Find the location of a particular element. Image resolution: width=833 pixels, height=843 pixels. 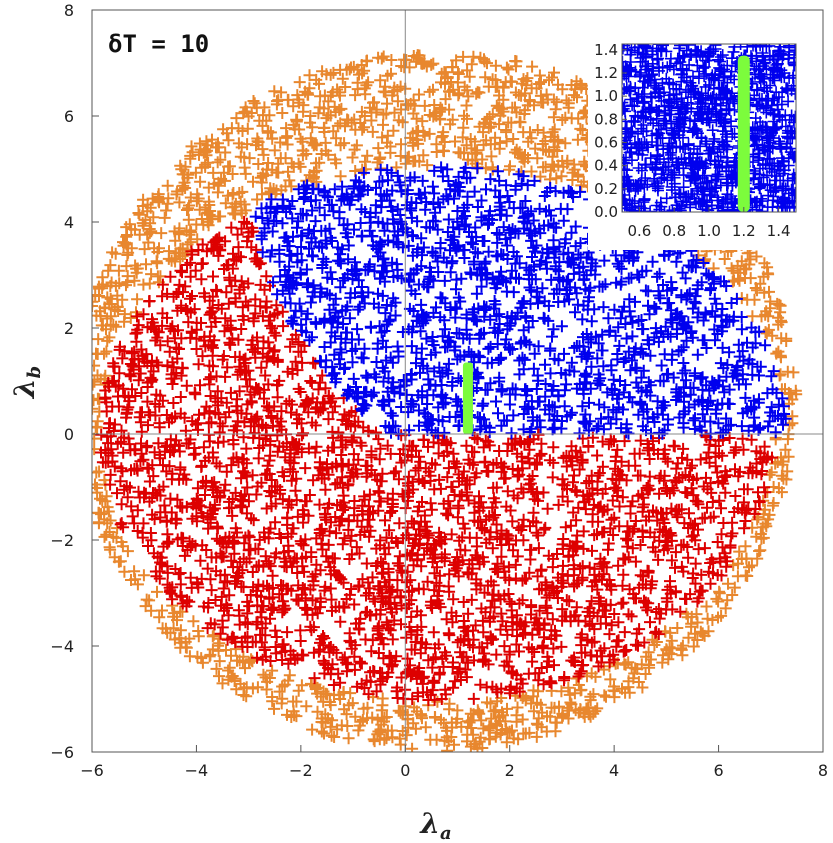

y-axis-title: λb is located at coordinates (26, 382).